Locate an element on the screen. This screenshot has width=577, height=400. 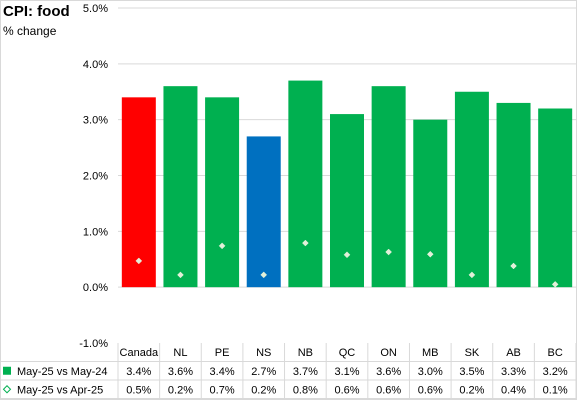
x-tick-label: SK is located at coordinates (472, 353).